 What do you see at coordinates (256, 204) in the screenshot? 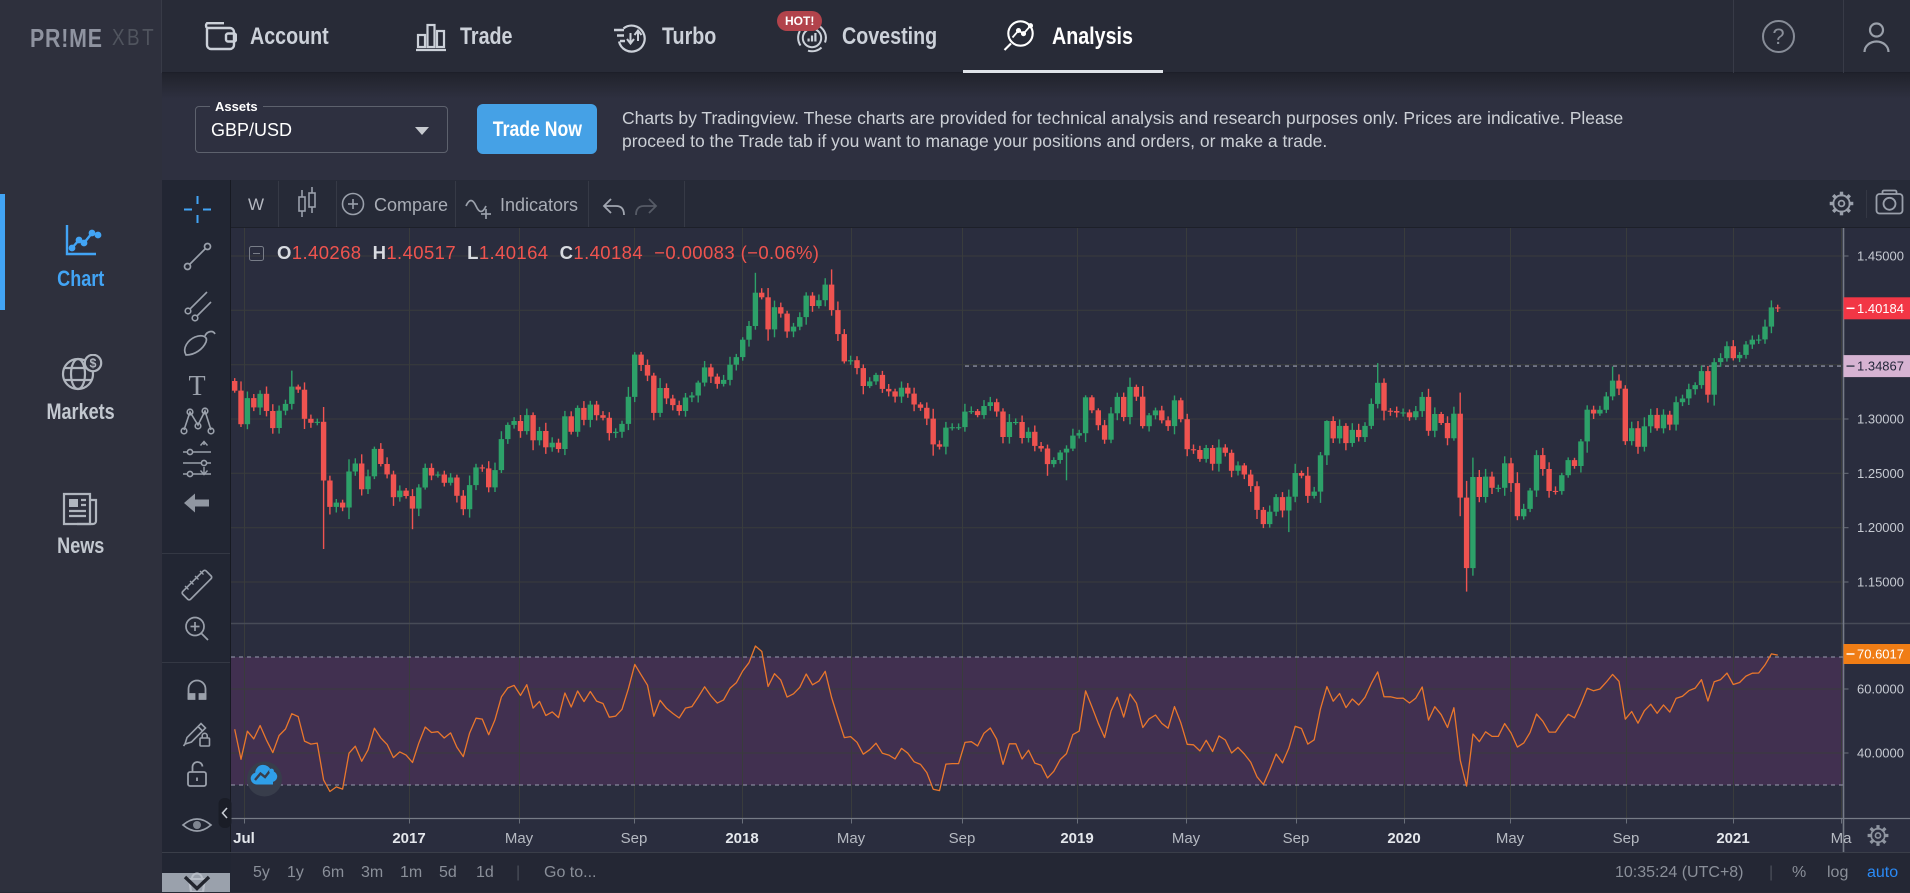
I see `svg-text: W` at bounding box center [256, 204].